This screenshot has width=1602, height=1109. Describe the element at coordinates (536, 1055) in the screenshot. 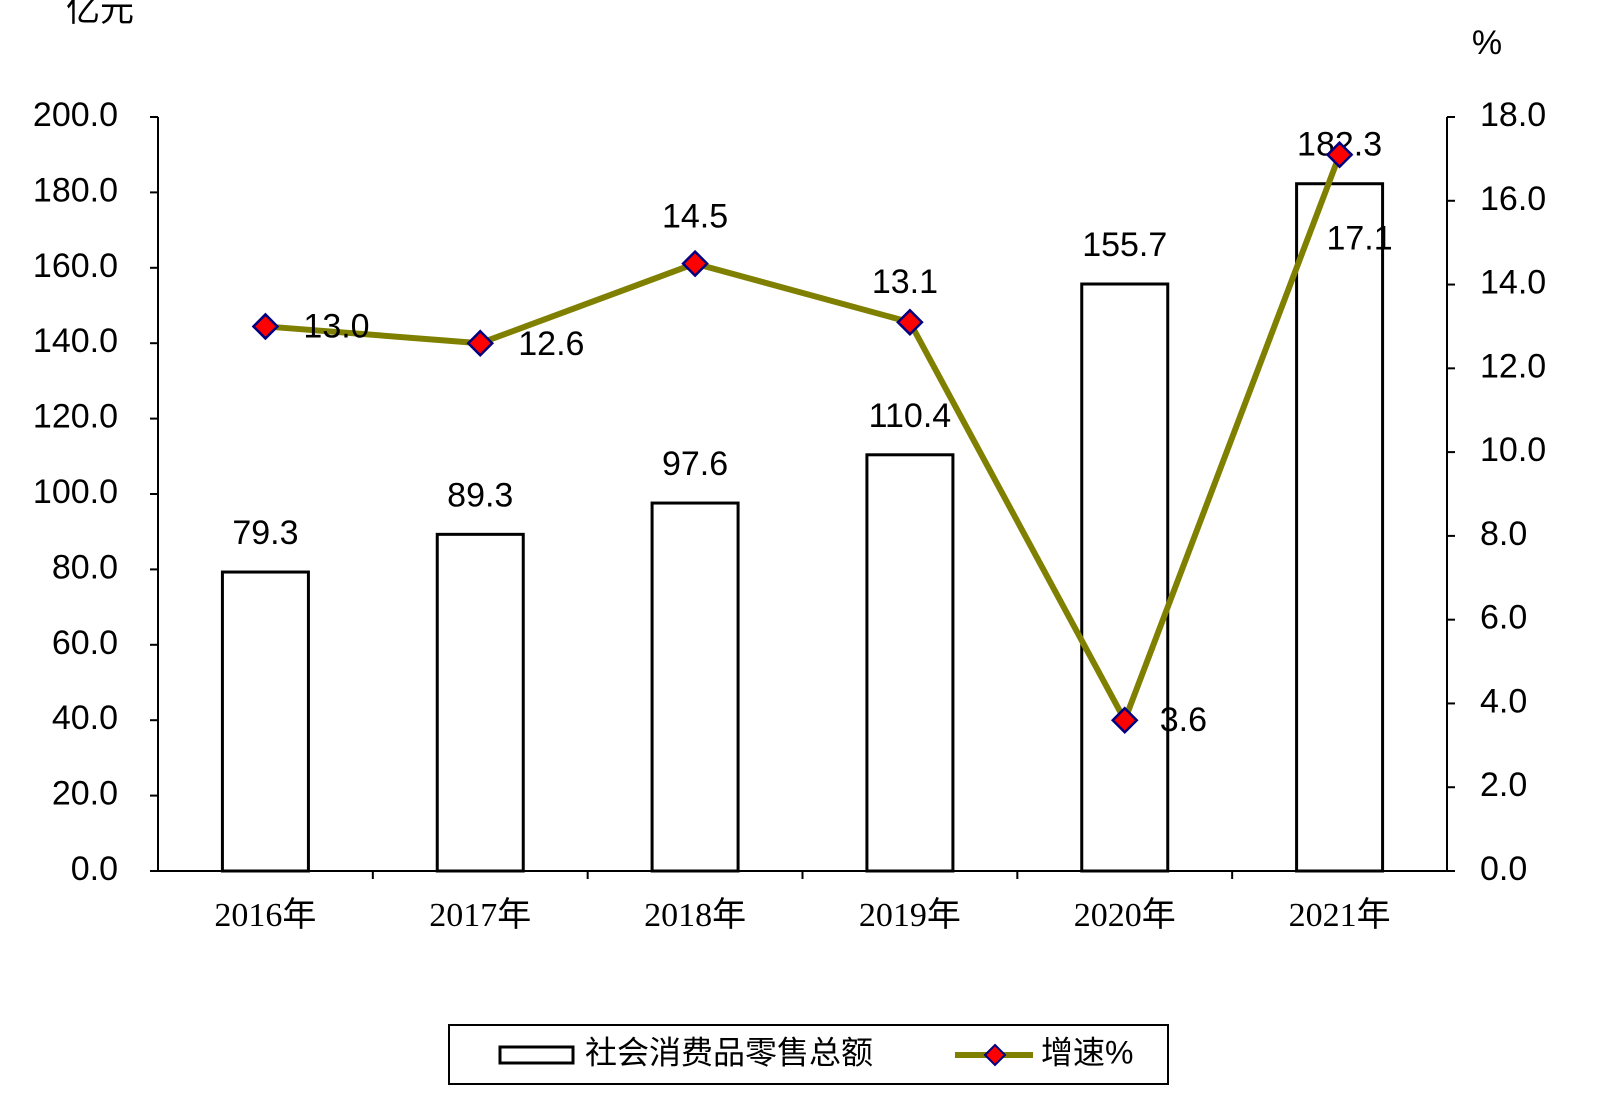

I see `legend-swatch` at that location.